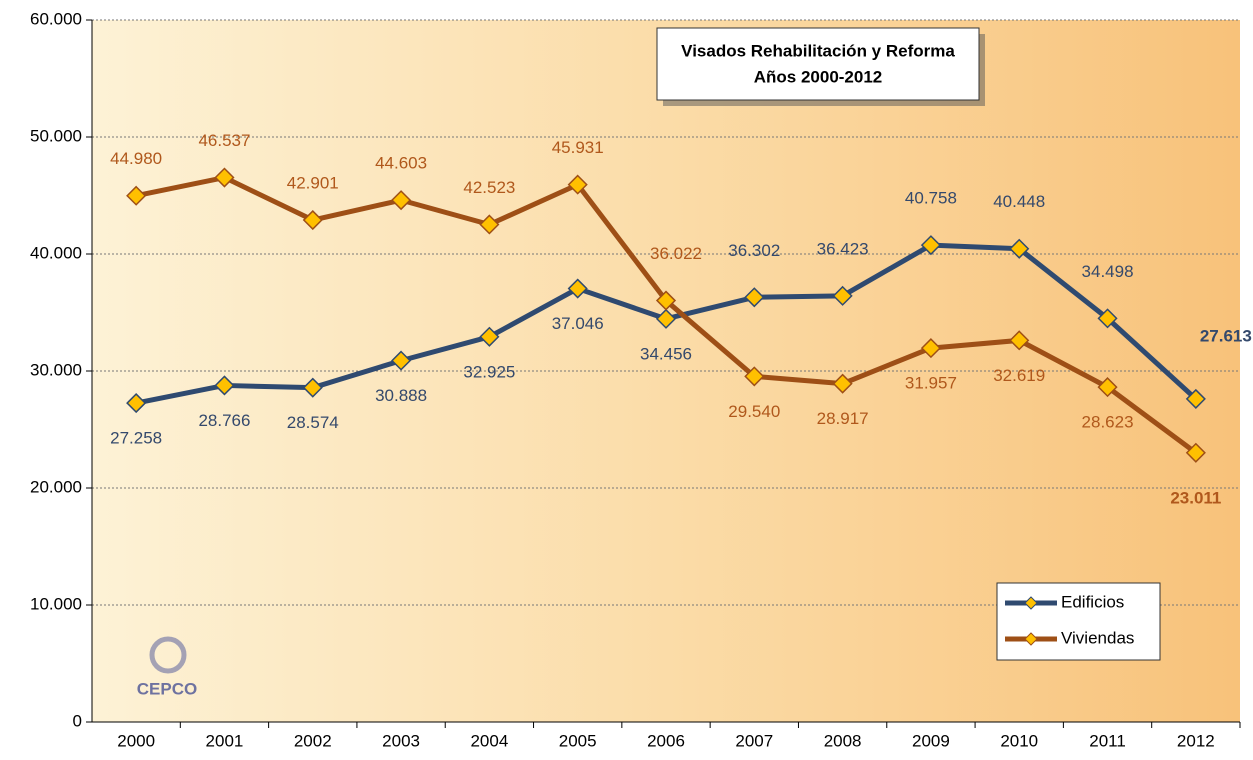  I want to click on x-tick-label: 2012, so click(1196, 740).